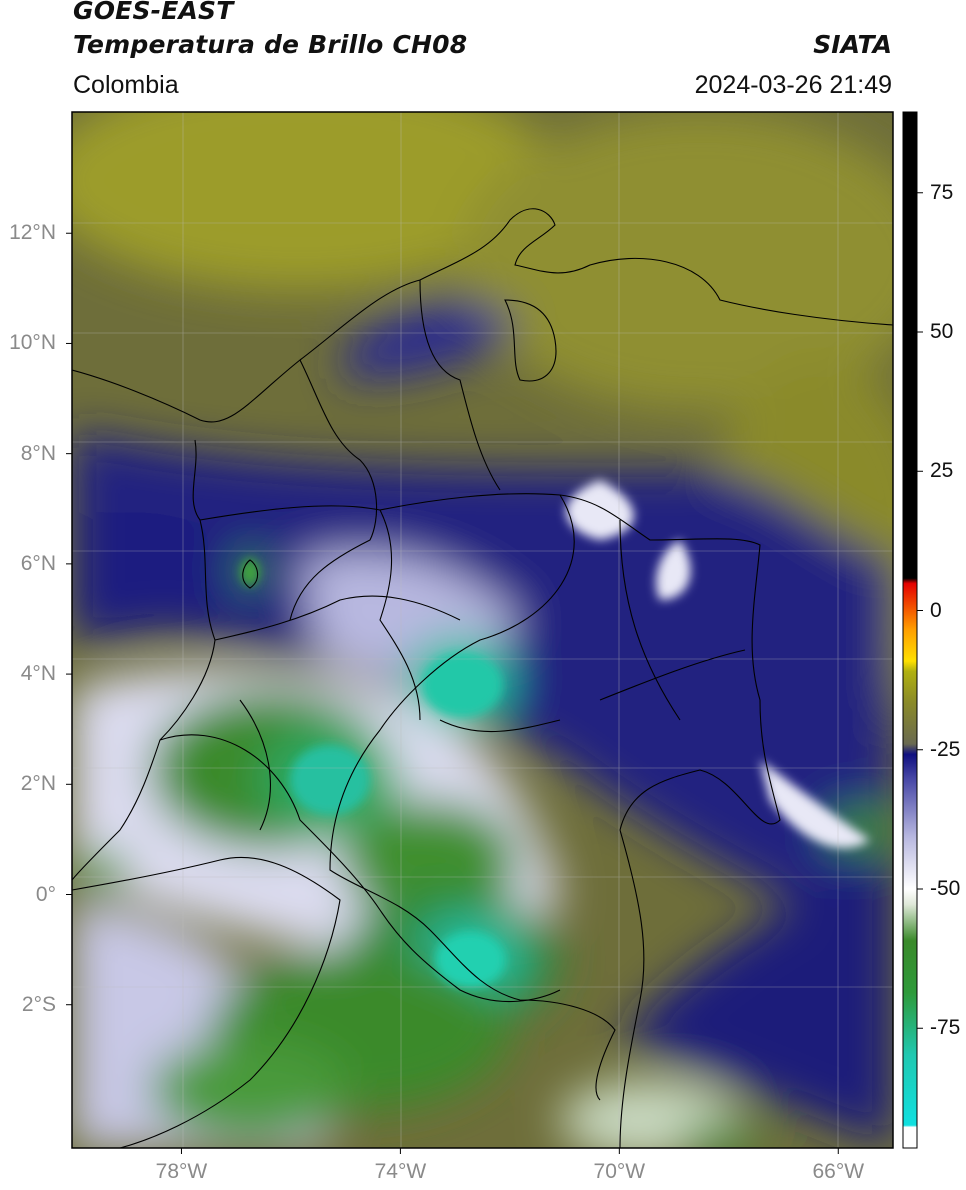  I want to click on colorbar-tick-label: -75, so click(945, 1028).